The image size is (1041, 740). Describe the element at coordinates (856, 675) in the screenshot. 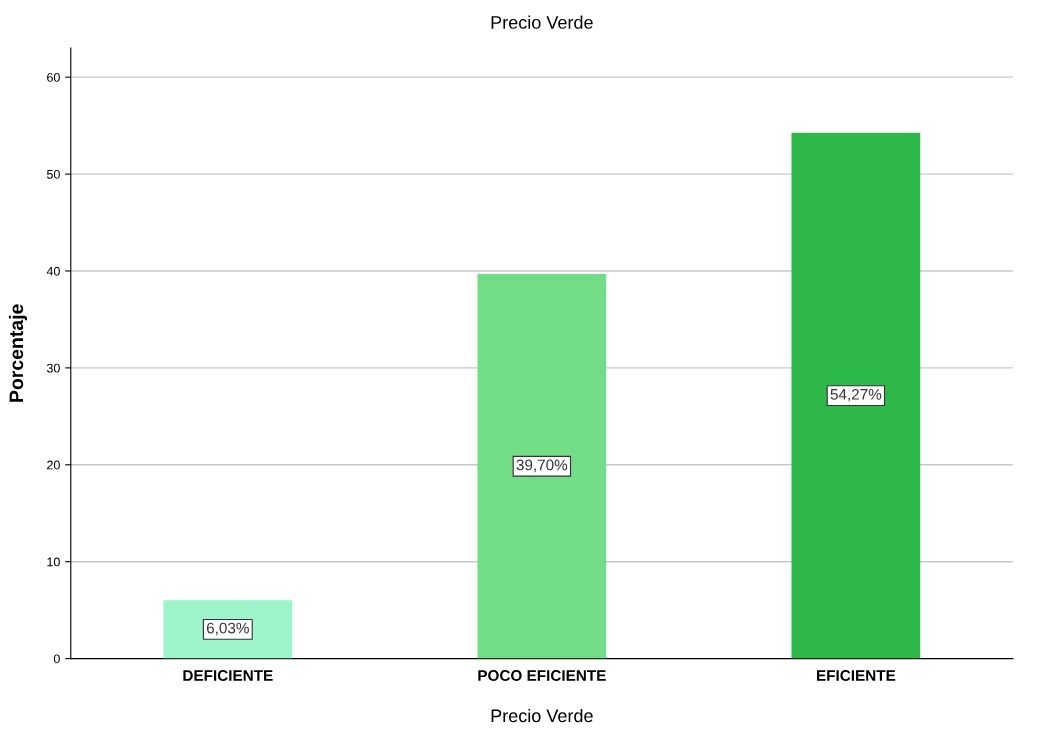

I see `x-tick-label: EFICIENTE` at that location.